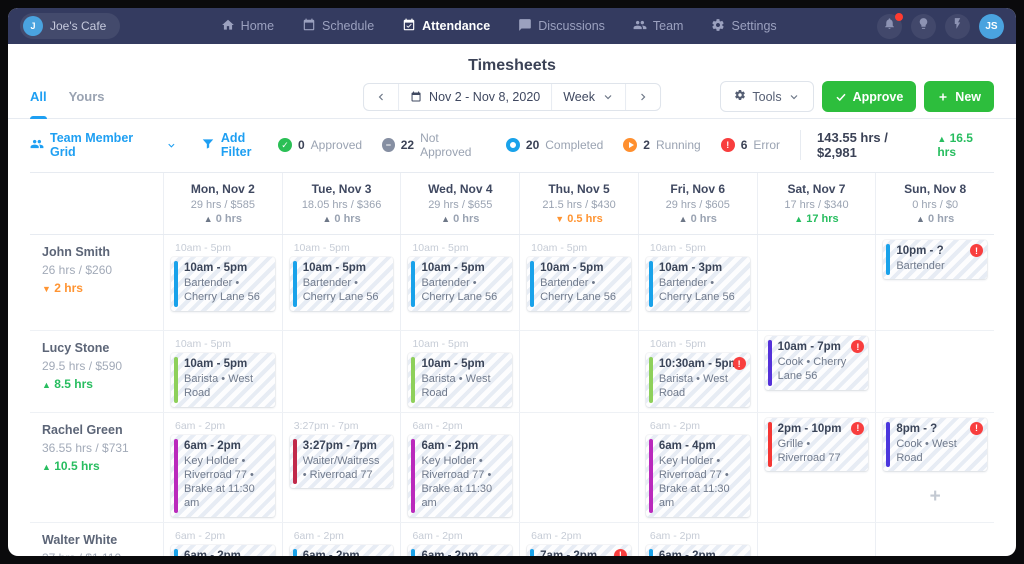 The height and width of the screenshot is (564, 1024). What do you see at coordinates (78, 26) in the screenshot?
I see `workspace-name: Joe's Cafe` at bounding box center [78, 26].